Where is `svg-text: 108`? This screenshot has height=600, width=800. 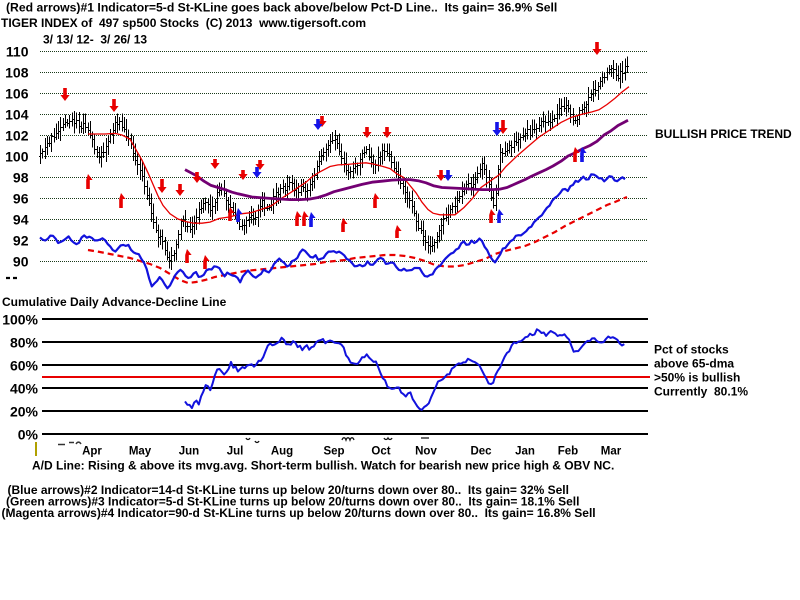 svg-text: 108 is located at coordinates (17, 73).